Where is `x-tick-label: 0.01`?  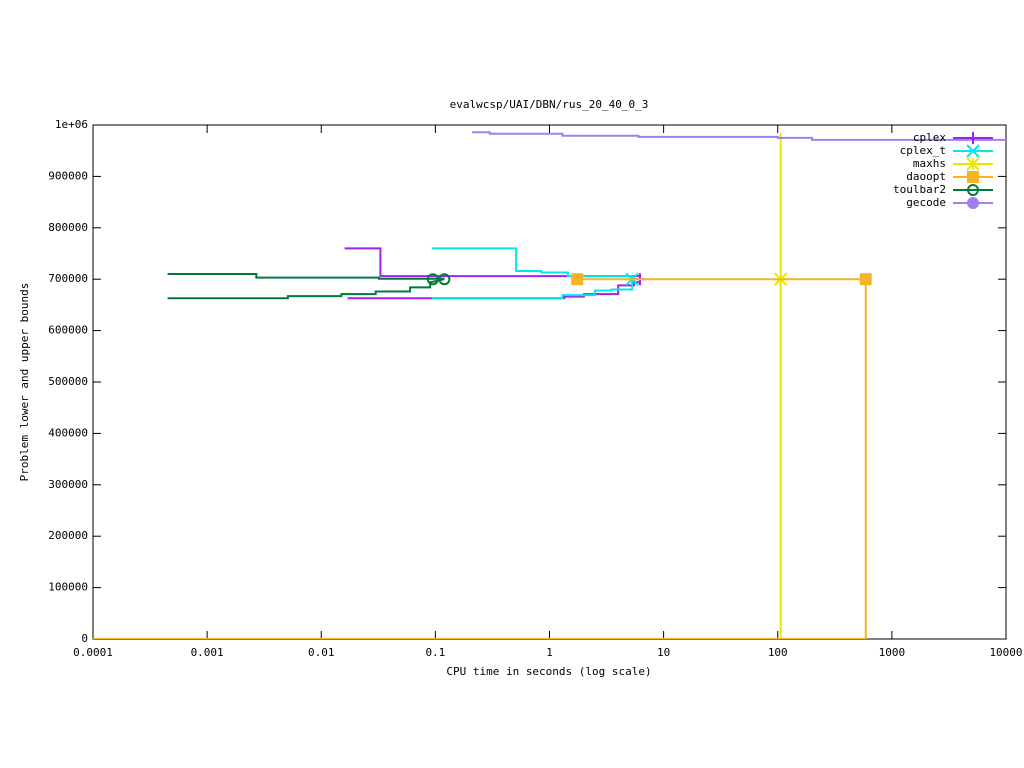
x-tick-label: 0.01 is located at coordinates (321, 652).